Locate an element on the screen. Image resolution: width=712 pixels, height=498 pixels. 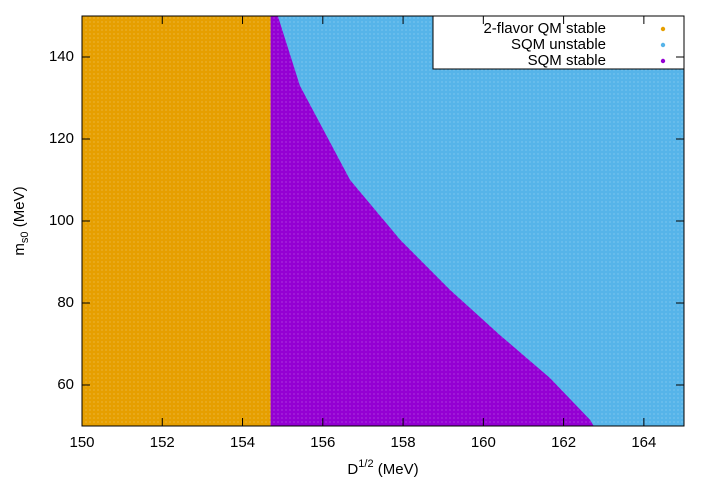
legend-label: SQM unstable is located at coordinates (558, 44).